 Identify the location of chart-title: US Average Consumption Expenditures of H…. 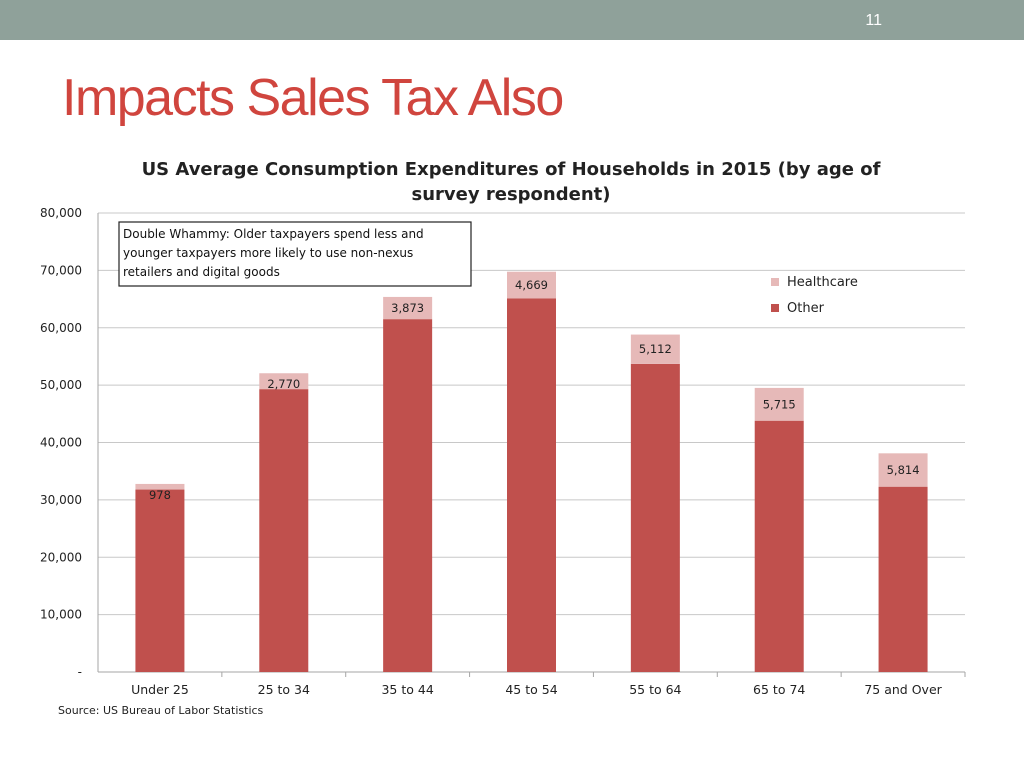
(511, 182).